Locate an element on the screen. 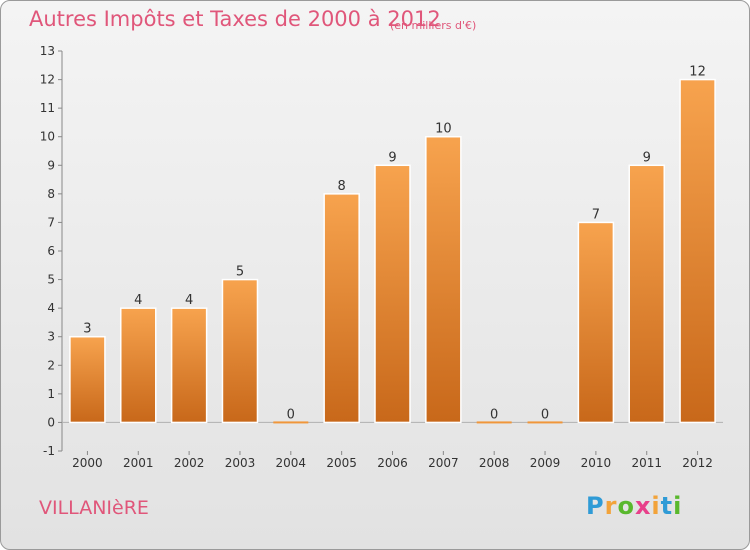 Image resolution: width=750 pixels, height=550 pixels. x-tick-label-2009: 2009 is located at coordinates (545, 463).